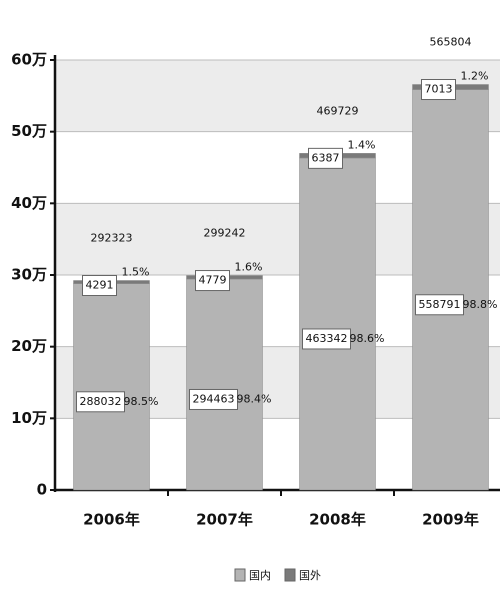  What do you see at coordinates (337, 520) in the screenshot?
I see `x-tick-label: 2008年` at bounding box center [337, 520].